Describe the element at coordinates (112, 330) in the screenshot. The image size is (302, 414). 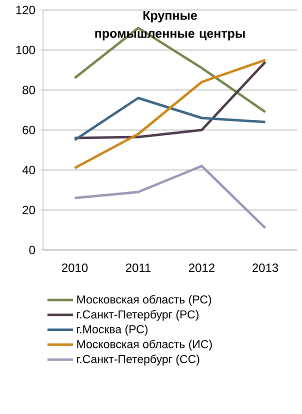
I see `legend-label: г.Москва (РС)` at that location.